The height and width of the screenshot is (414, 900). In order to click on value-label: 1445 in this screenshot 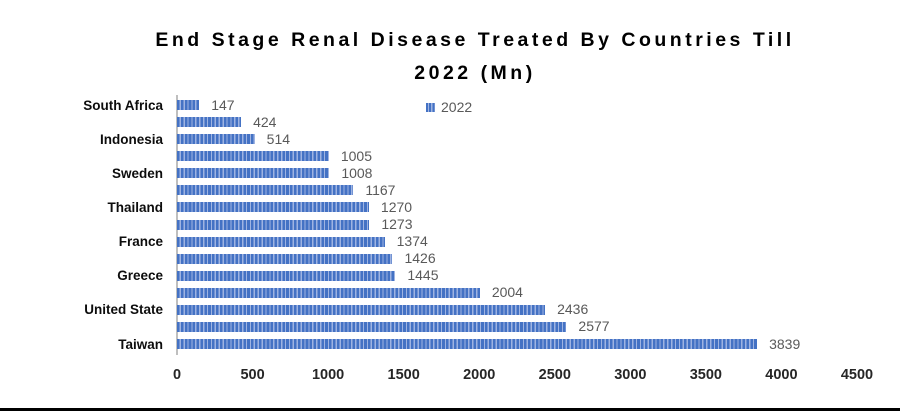, I will do `click(423, 275)`.